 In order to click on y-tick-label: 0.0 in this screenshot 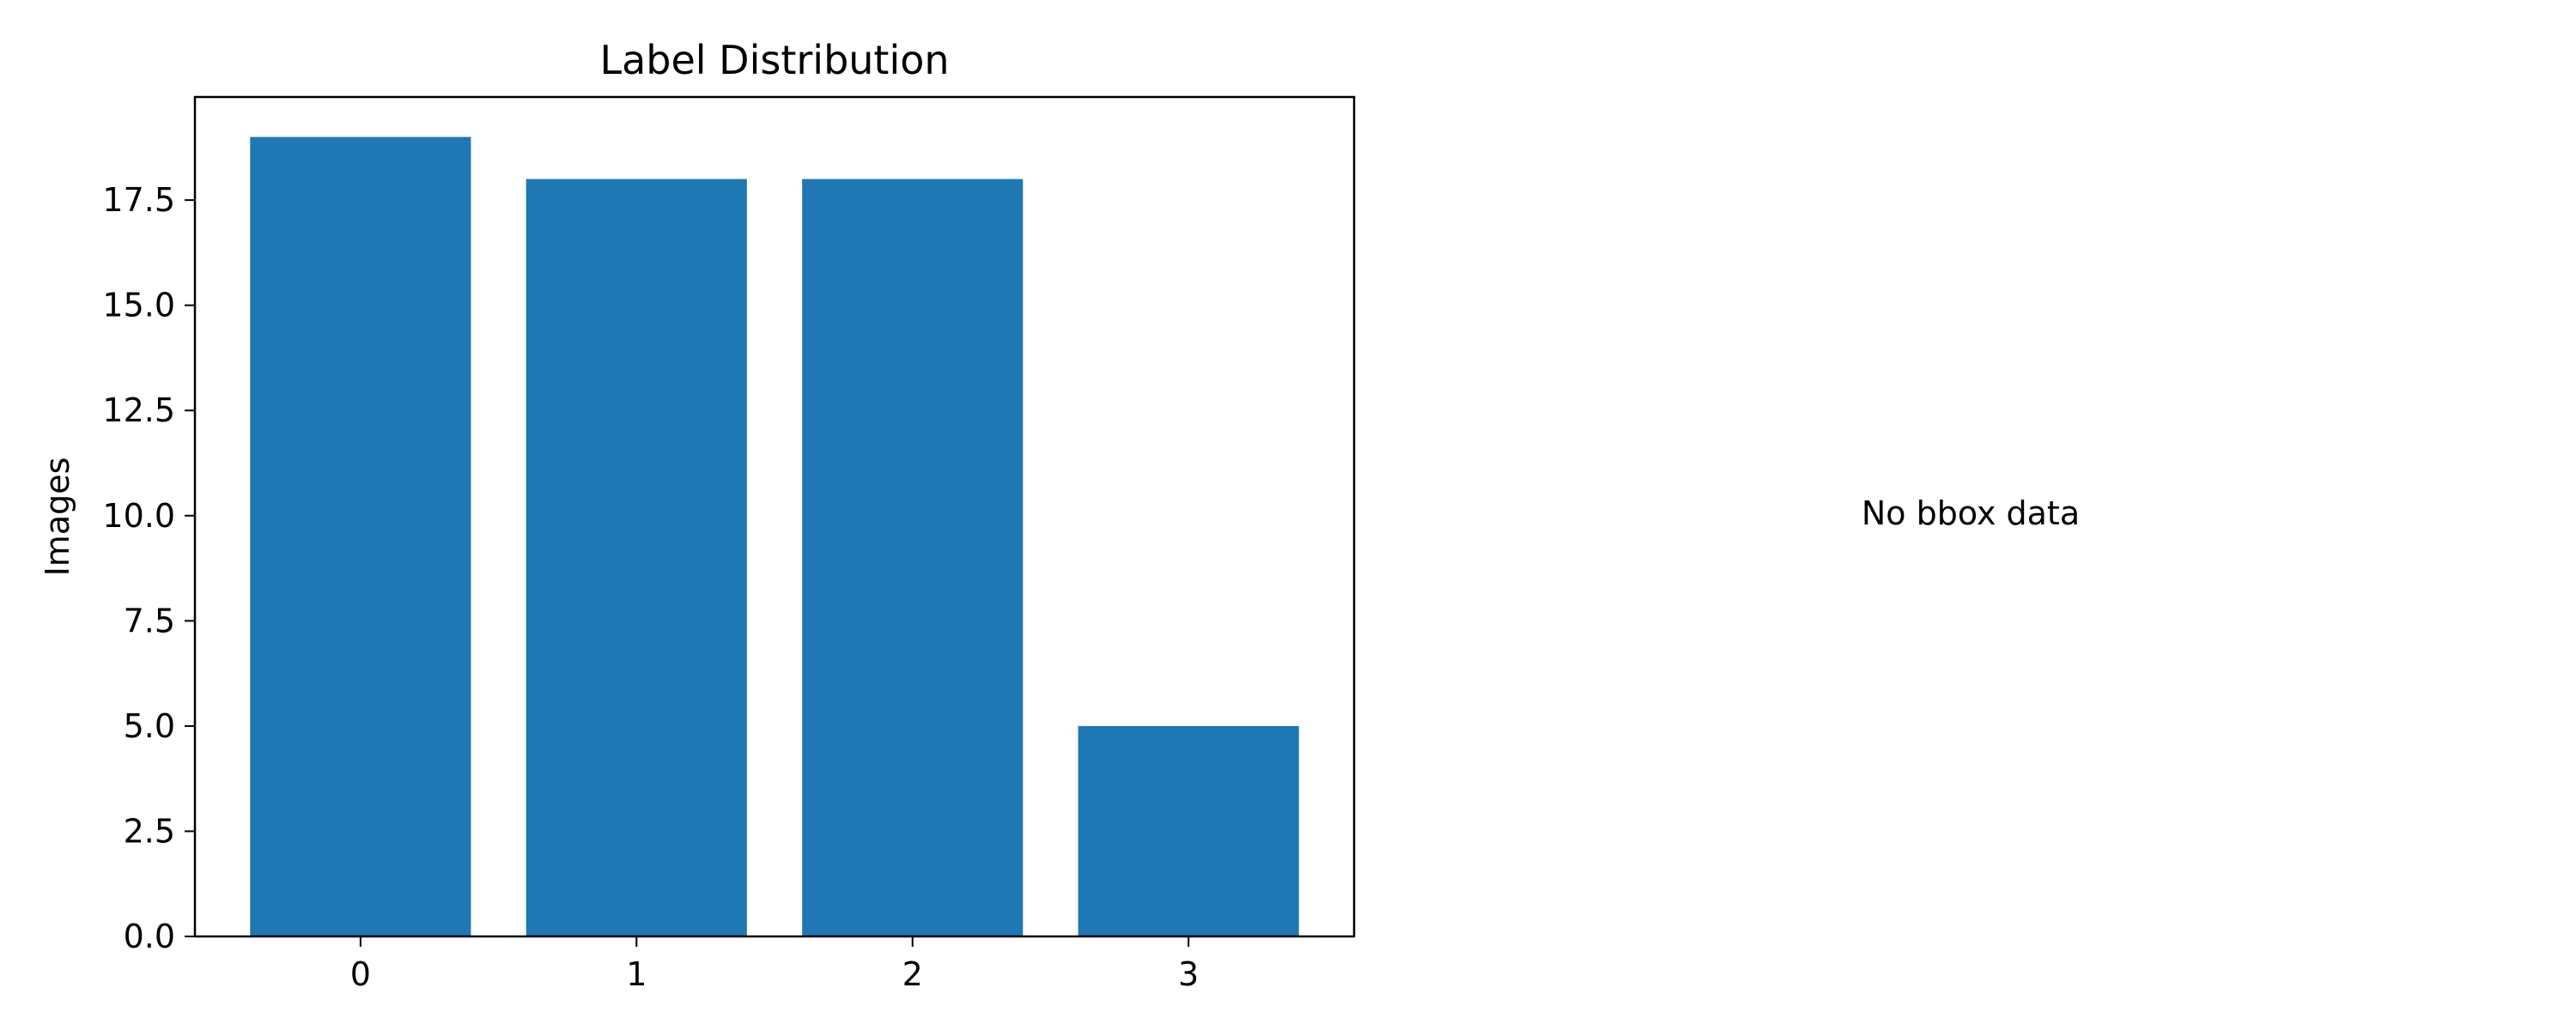, I will do `click(149, 936)`.